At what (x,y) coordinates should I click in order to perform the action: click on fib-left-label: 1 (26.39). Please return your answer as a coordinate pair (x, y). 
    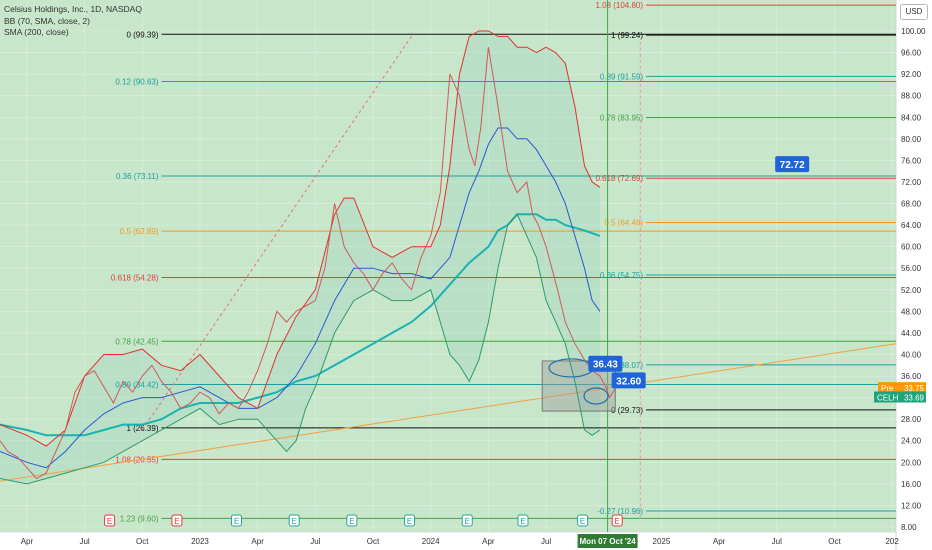
    Looking at the image, I should click on (142, 428).